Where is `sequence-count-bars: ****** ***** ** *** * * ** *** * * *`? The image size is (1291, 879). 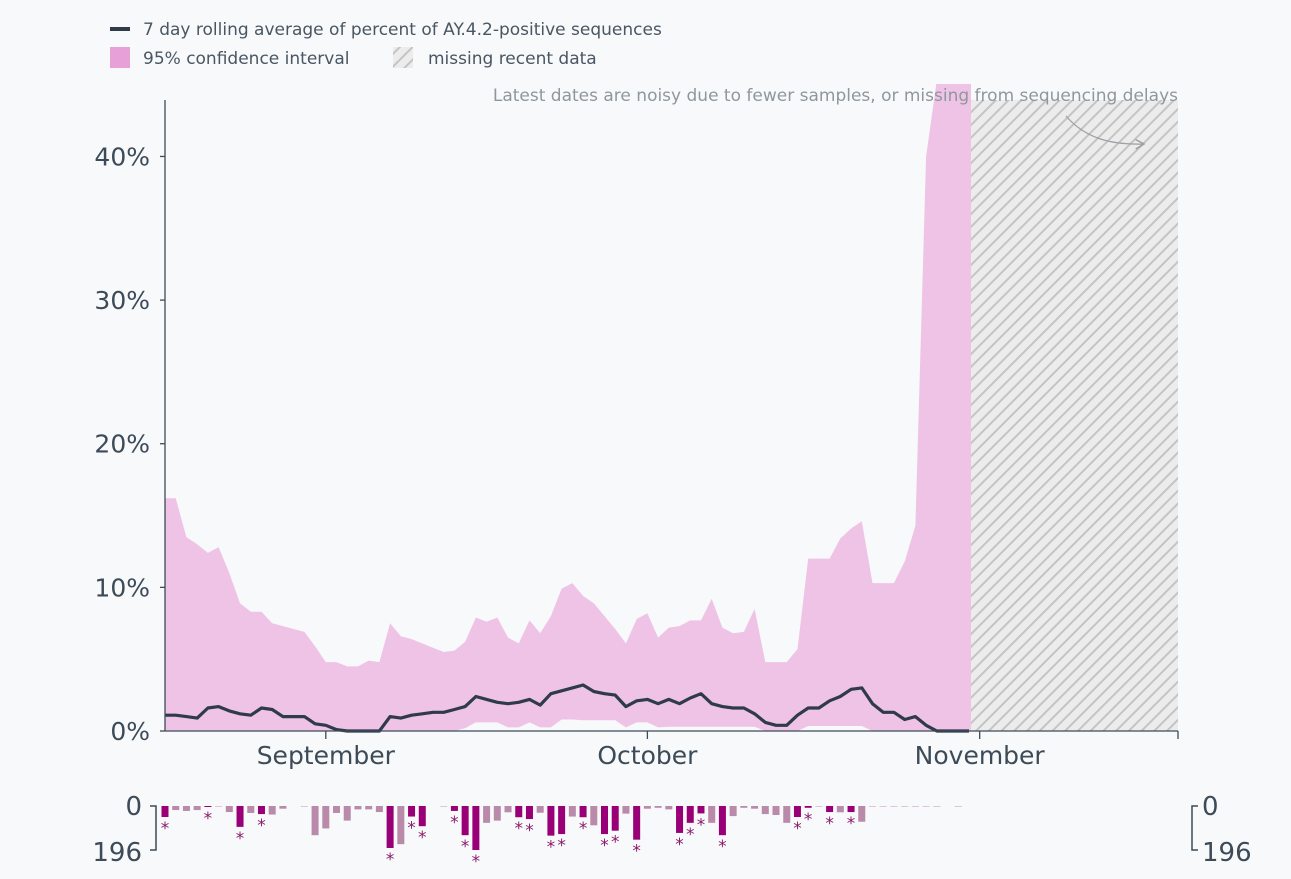 sequence-count-bars: ****** ***** ** *** * * ** *** * * * is located at coordinates (561, 839).